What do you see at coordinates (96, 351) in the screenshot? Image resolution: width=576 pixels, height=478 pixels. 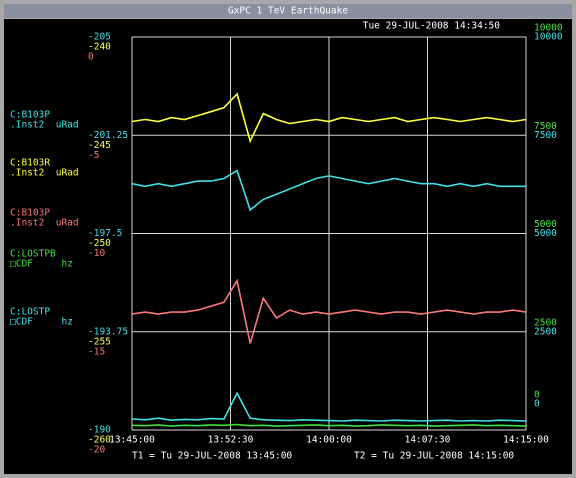 I see `left-tick-label: -15` at bounding box center [96, 351].